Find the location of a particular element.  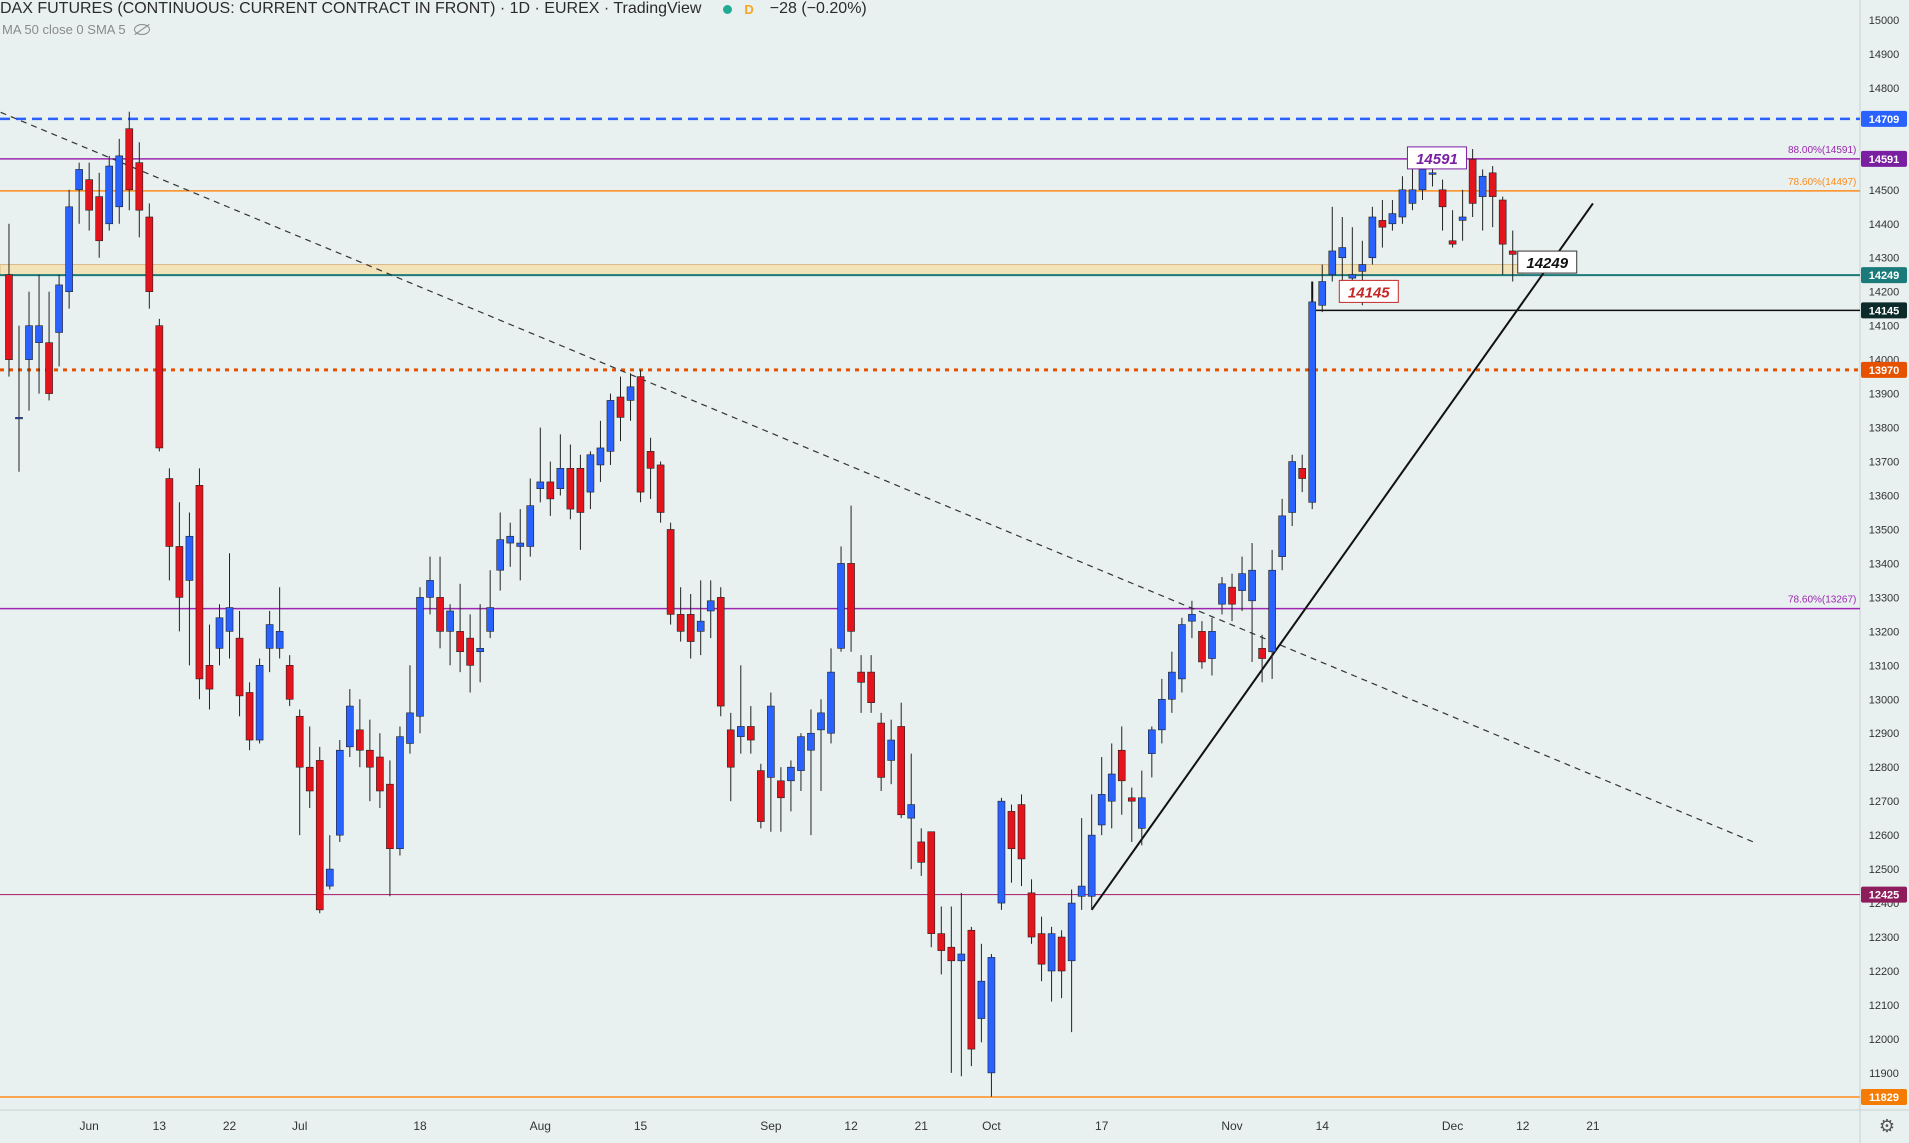

label-14591: 14591 is located at coordinates (1437, 159).